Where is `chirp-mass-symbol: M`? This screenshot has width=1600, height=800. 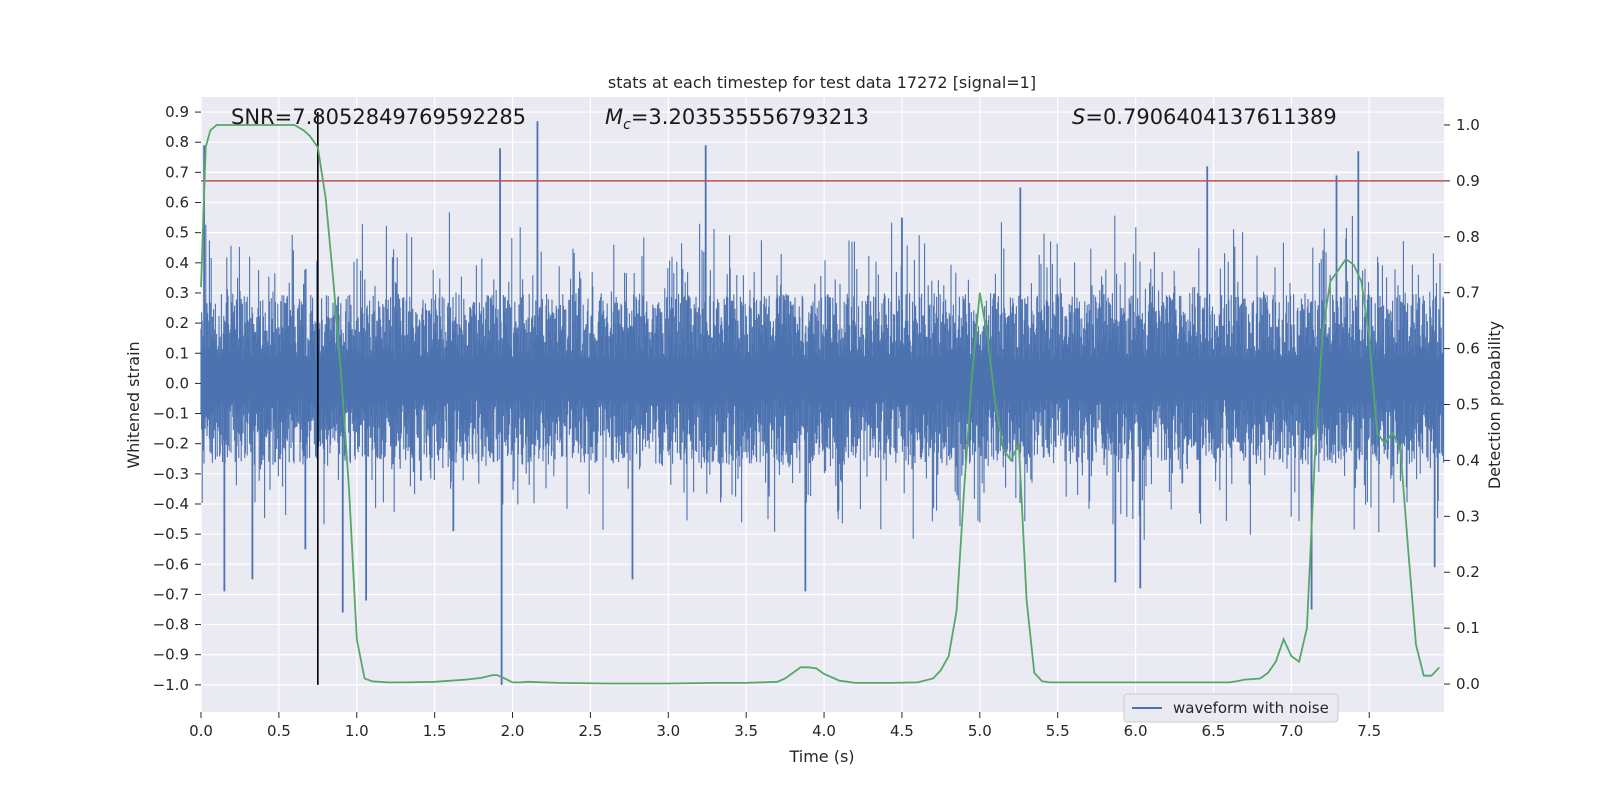 chirp-mass-symbol: M is located at coordinates (614, 117).